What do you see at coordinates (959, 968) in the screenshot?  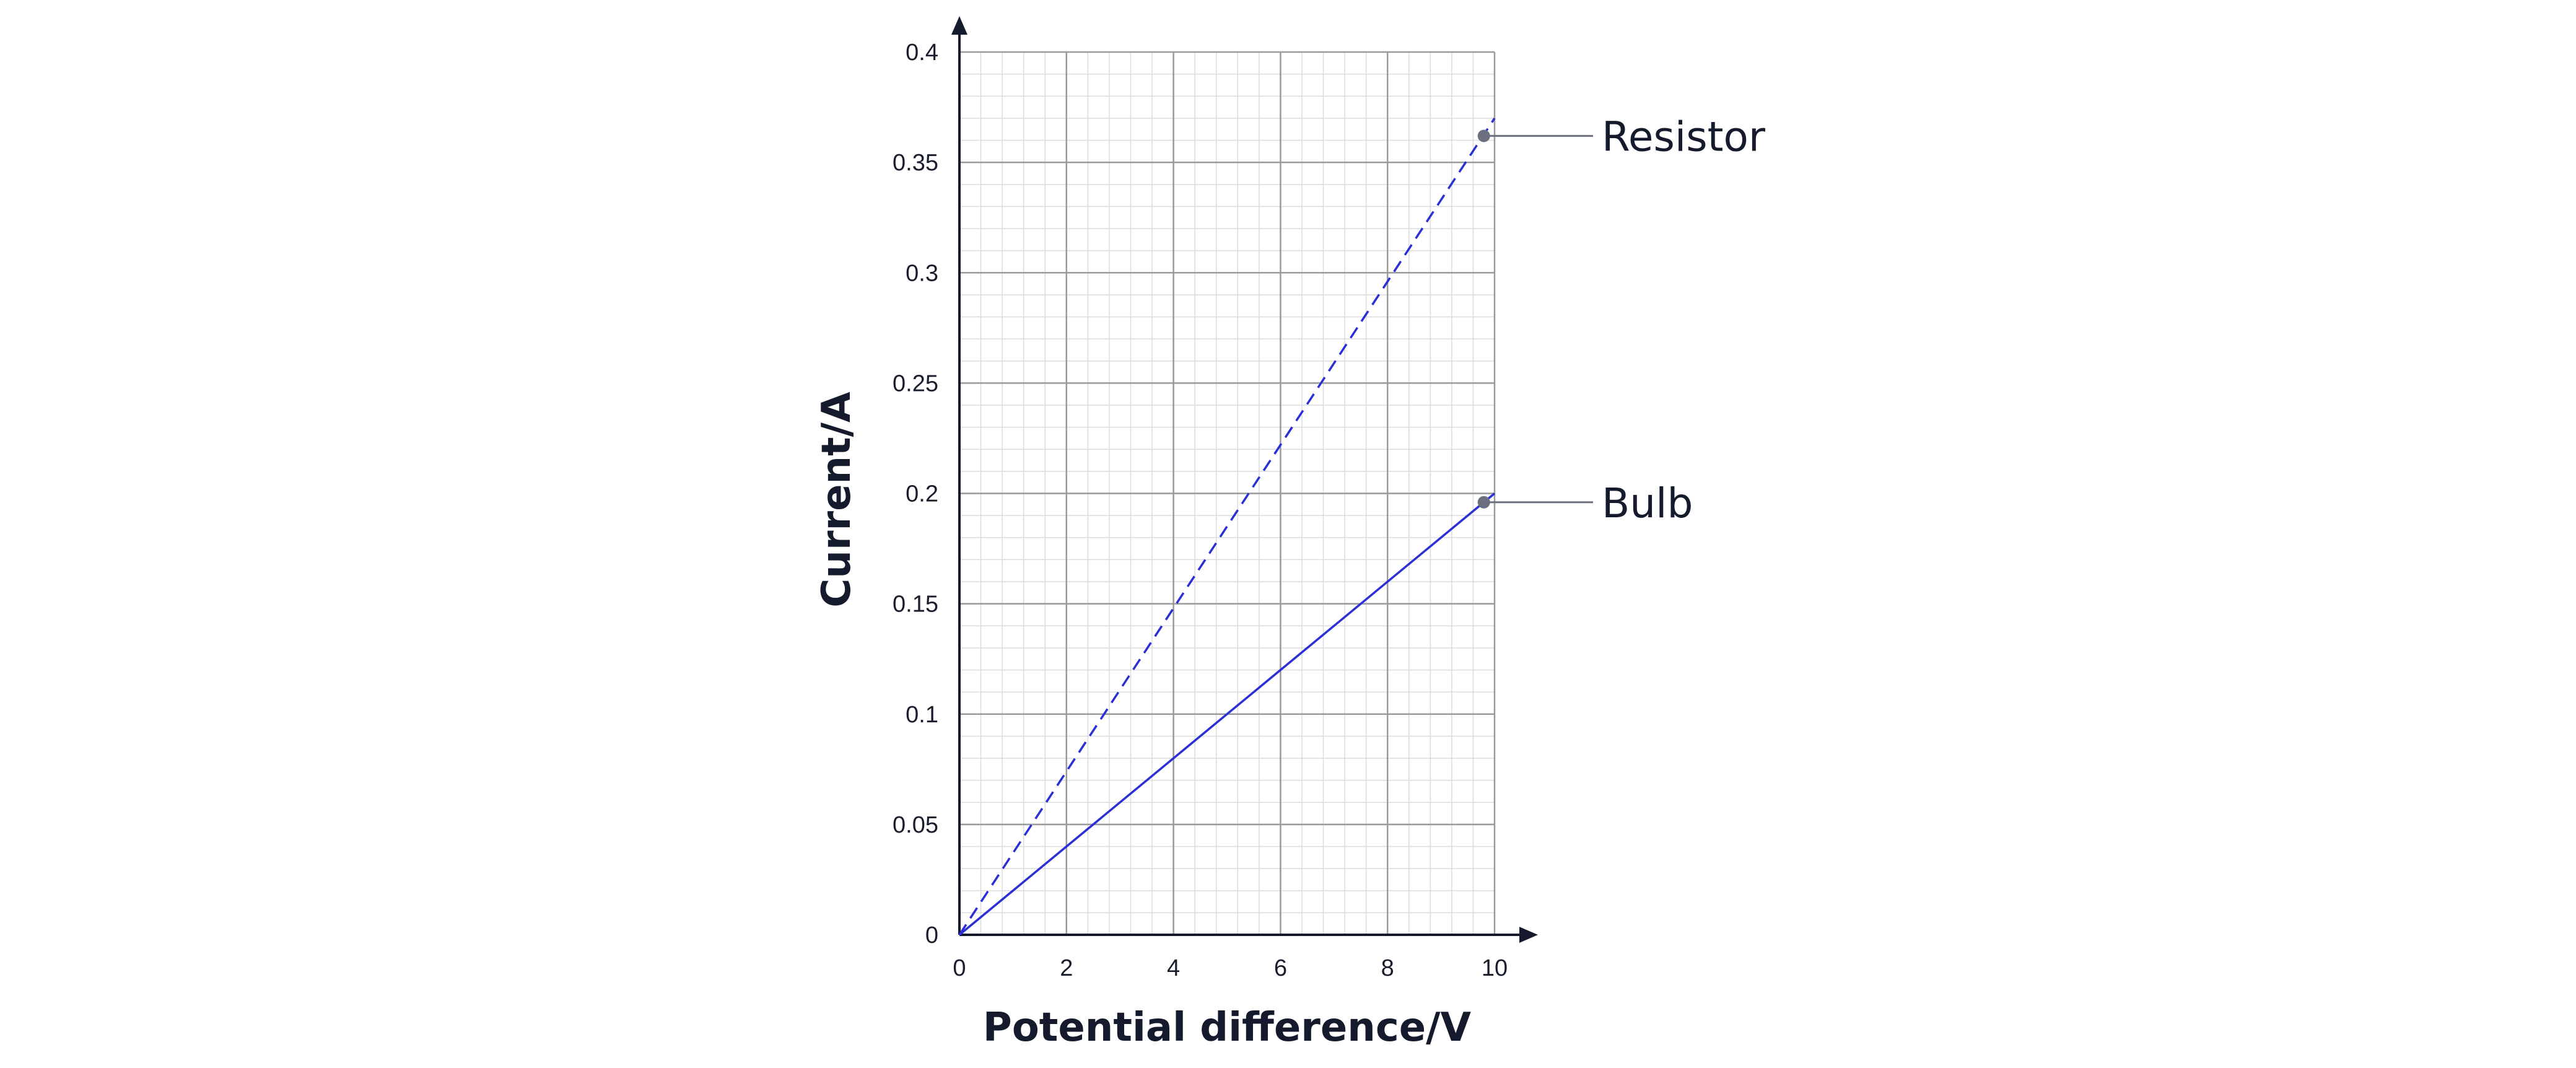 I see `x-tick-label: 0` at bounding box center [959, 968].